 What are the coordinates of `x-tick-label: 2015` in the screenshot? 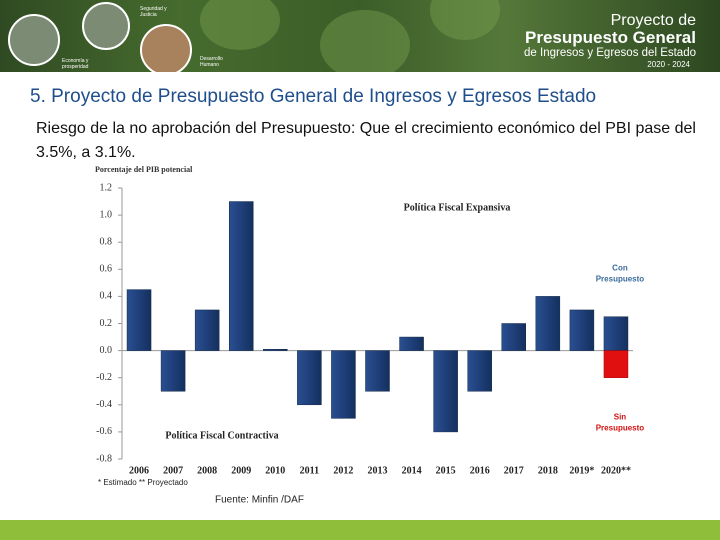 It's located at (446, 470).